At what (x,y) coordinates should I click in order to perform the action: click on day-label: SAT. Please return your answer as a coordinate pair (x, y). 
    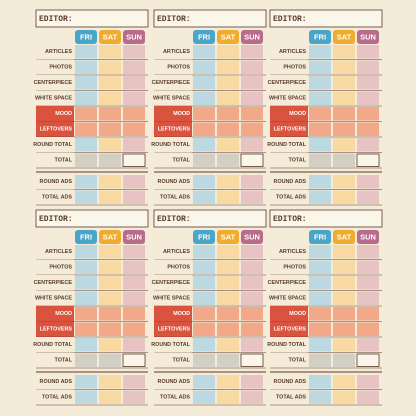
    Looking at the image, I should click on (228, 236).